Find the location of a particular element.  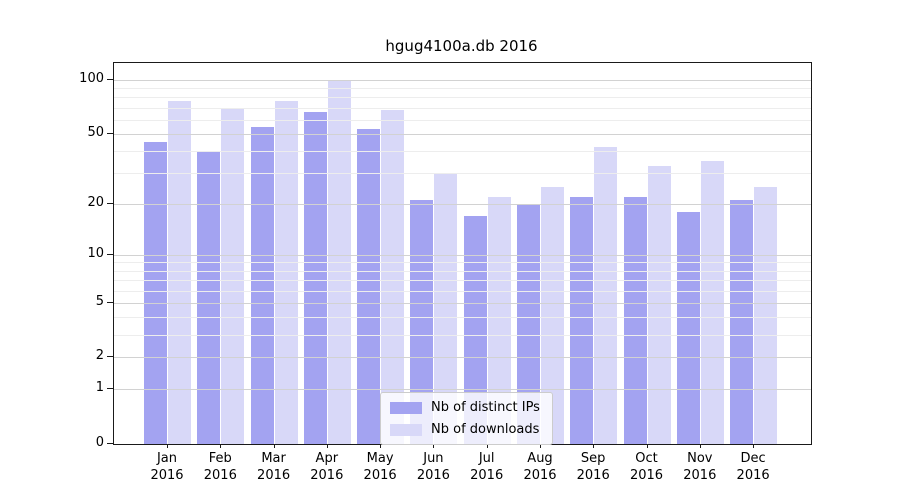

x-tick-label: Dec 2016 is located at coordinates (753, 467).